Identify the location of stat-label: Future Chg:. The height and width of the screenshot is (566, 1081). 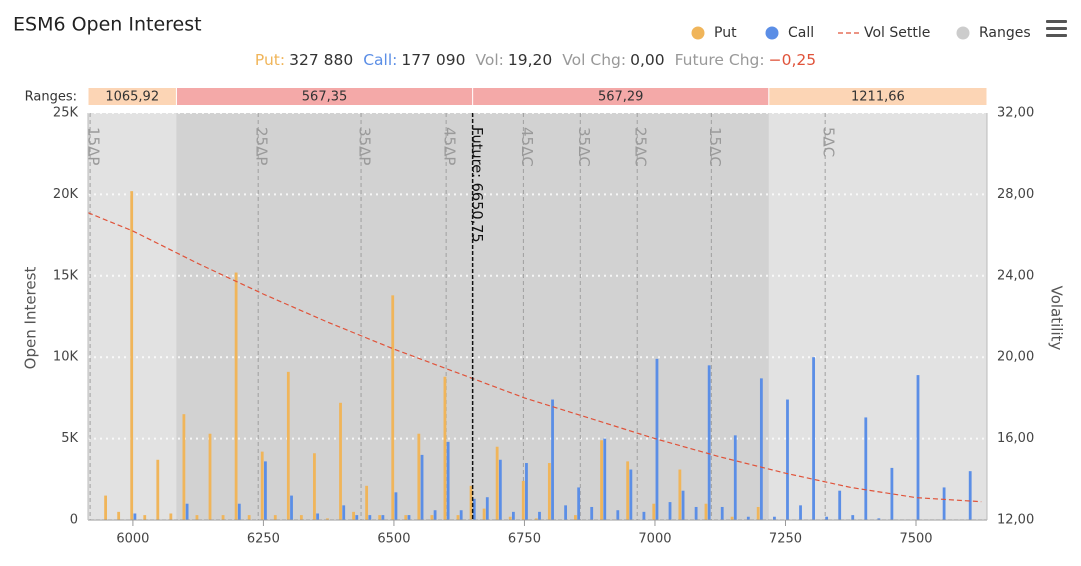
(719, 60).